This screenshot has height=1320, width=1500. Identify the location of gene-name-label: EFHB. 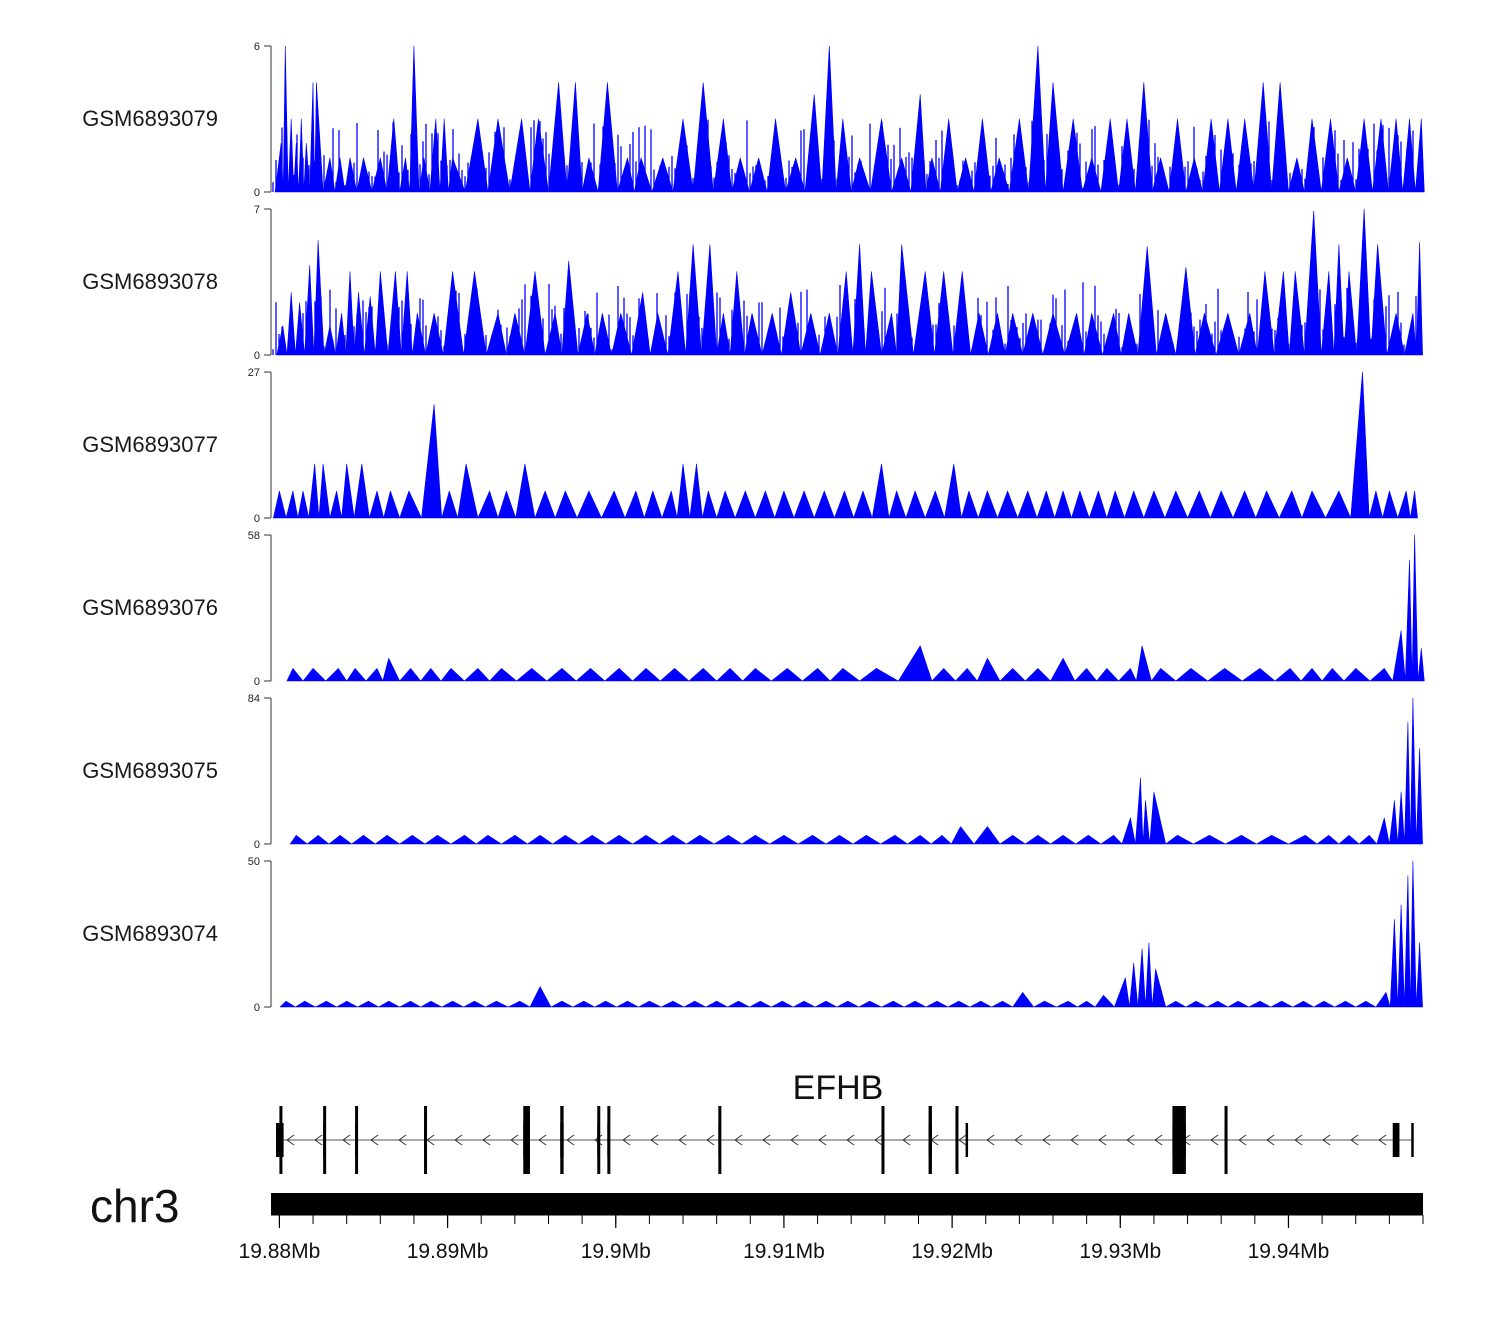
(838, 1088).